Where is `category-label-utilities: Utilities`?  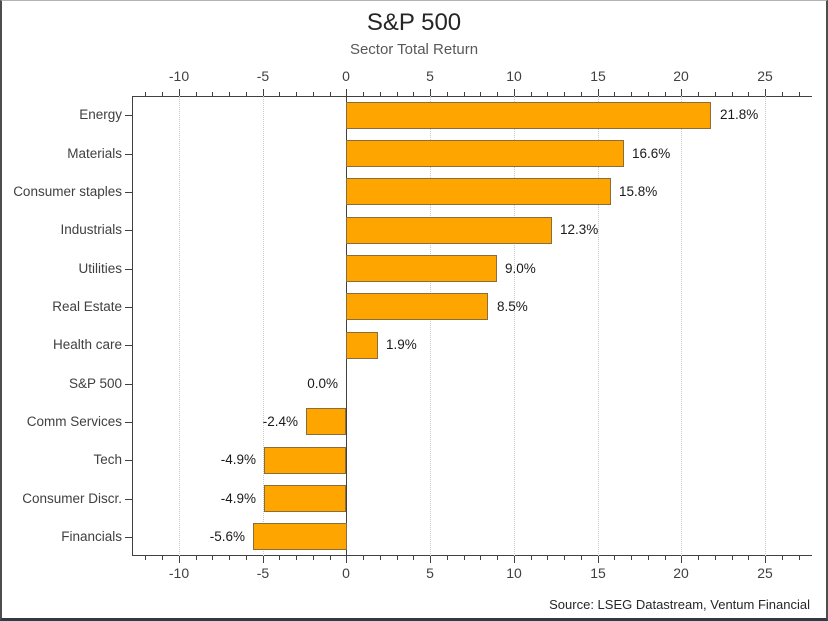
category-label-utilities: Utilities is located at coordinates (100, 268).